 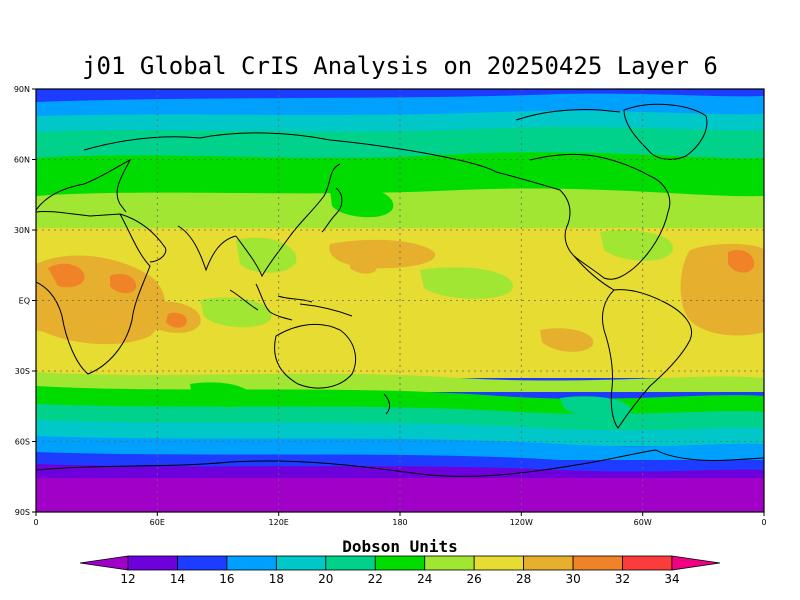 I want to click on lon-label: 180, so click(x=399, y=522).